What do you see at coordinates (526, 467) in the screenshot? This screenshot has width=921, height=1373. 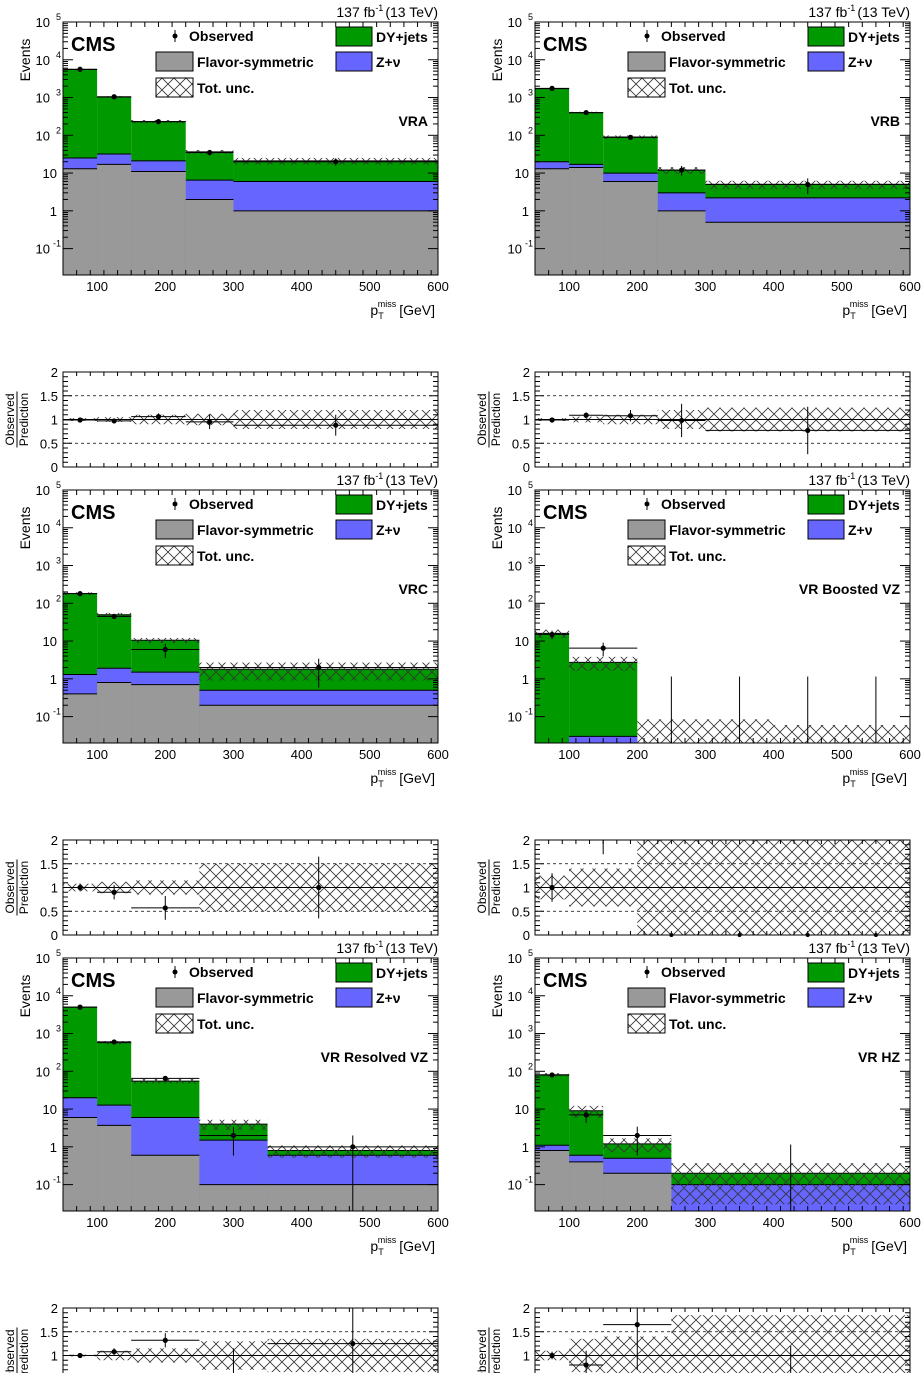 I see `ratio-y-tick-label: 0` at bounding box center [526, 467].